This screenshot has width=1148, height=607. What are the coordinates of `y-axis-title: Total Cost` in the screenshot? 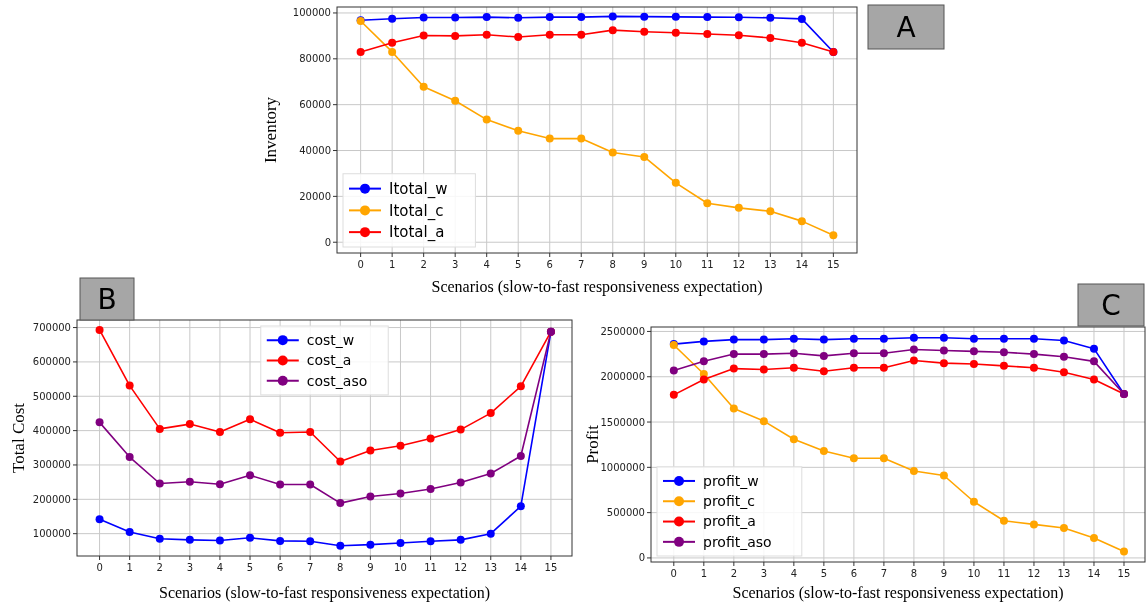 It's located at (18, 438).